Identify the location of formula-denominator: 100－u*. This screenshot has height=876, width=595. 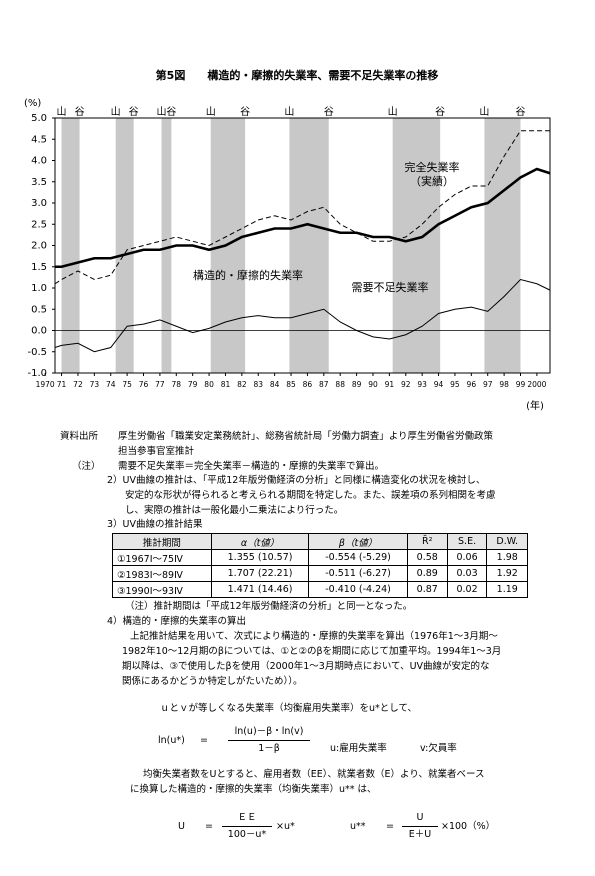
(247, 834).